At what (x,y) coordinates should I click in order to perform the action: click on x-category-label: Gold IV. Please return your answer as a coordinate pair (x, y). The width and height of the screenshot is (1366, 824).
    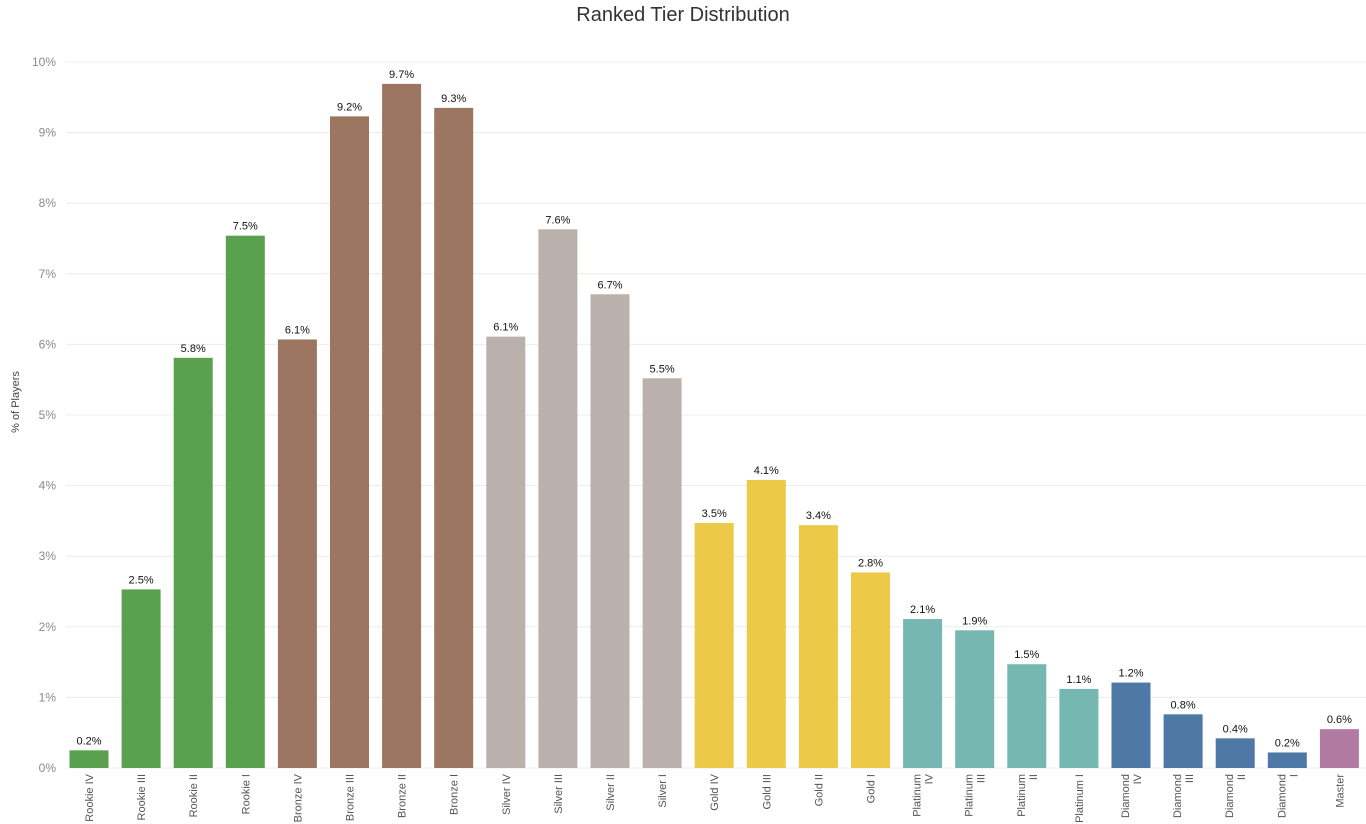
    Looking at the image, I should click on (715, 791).